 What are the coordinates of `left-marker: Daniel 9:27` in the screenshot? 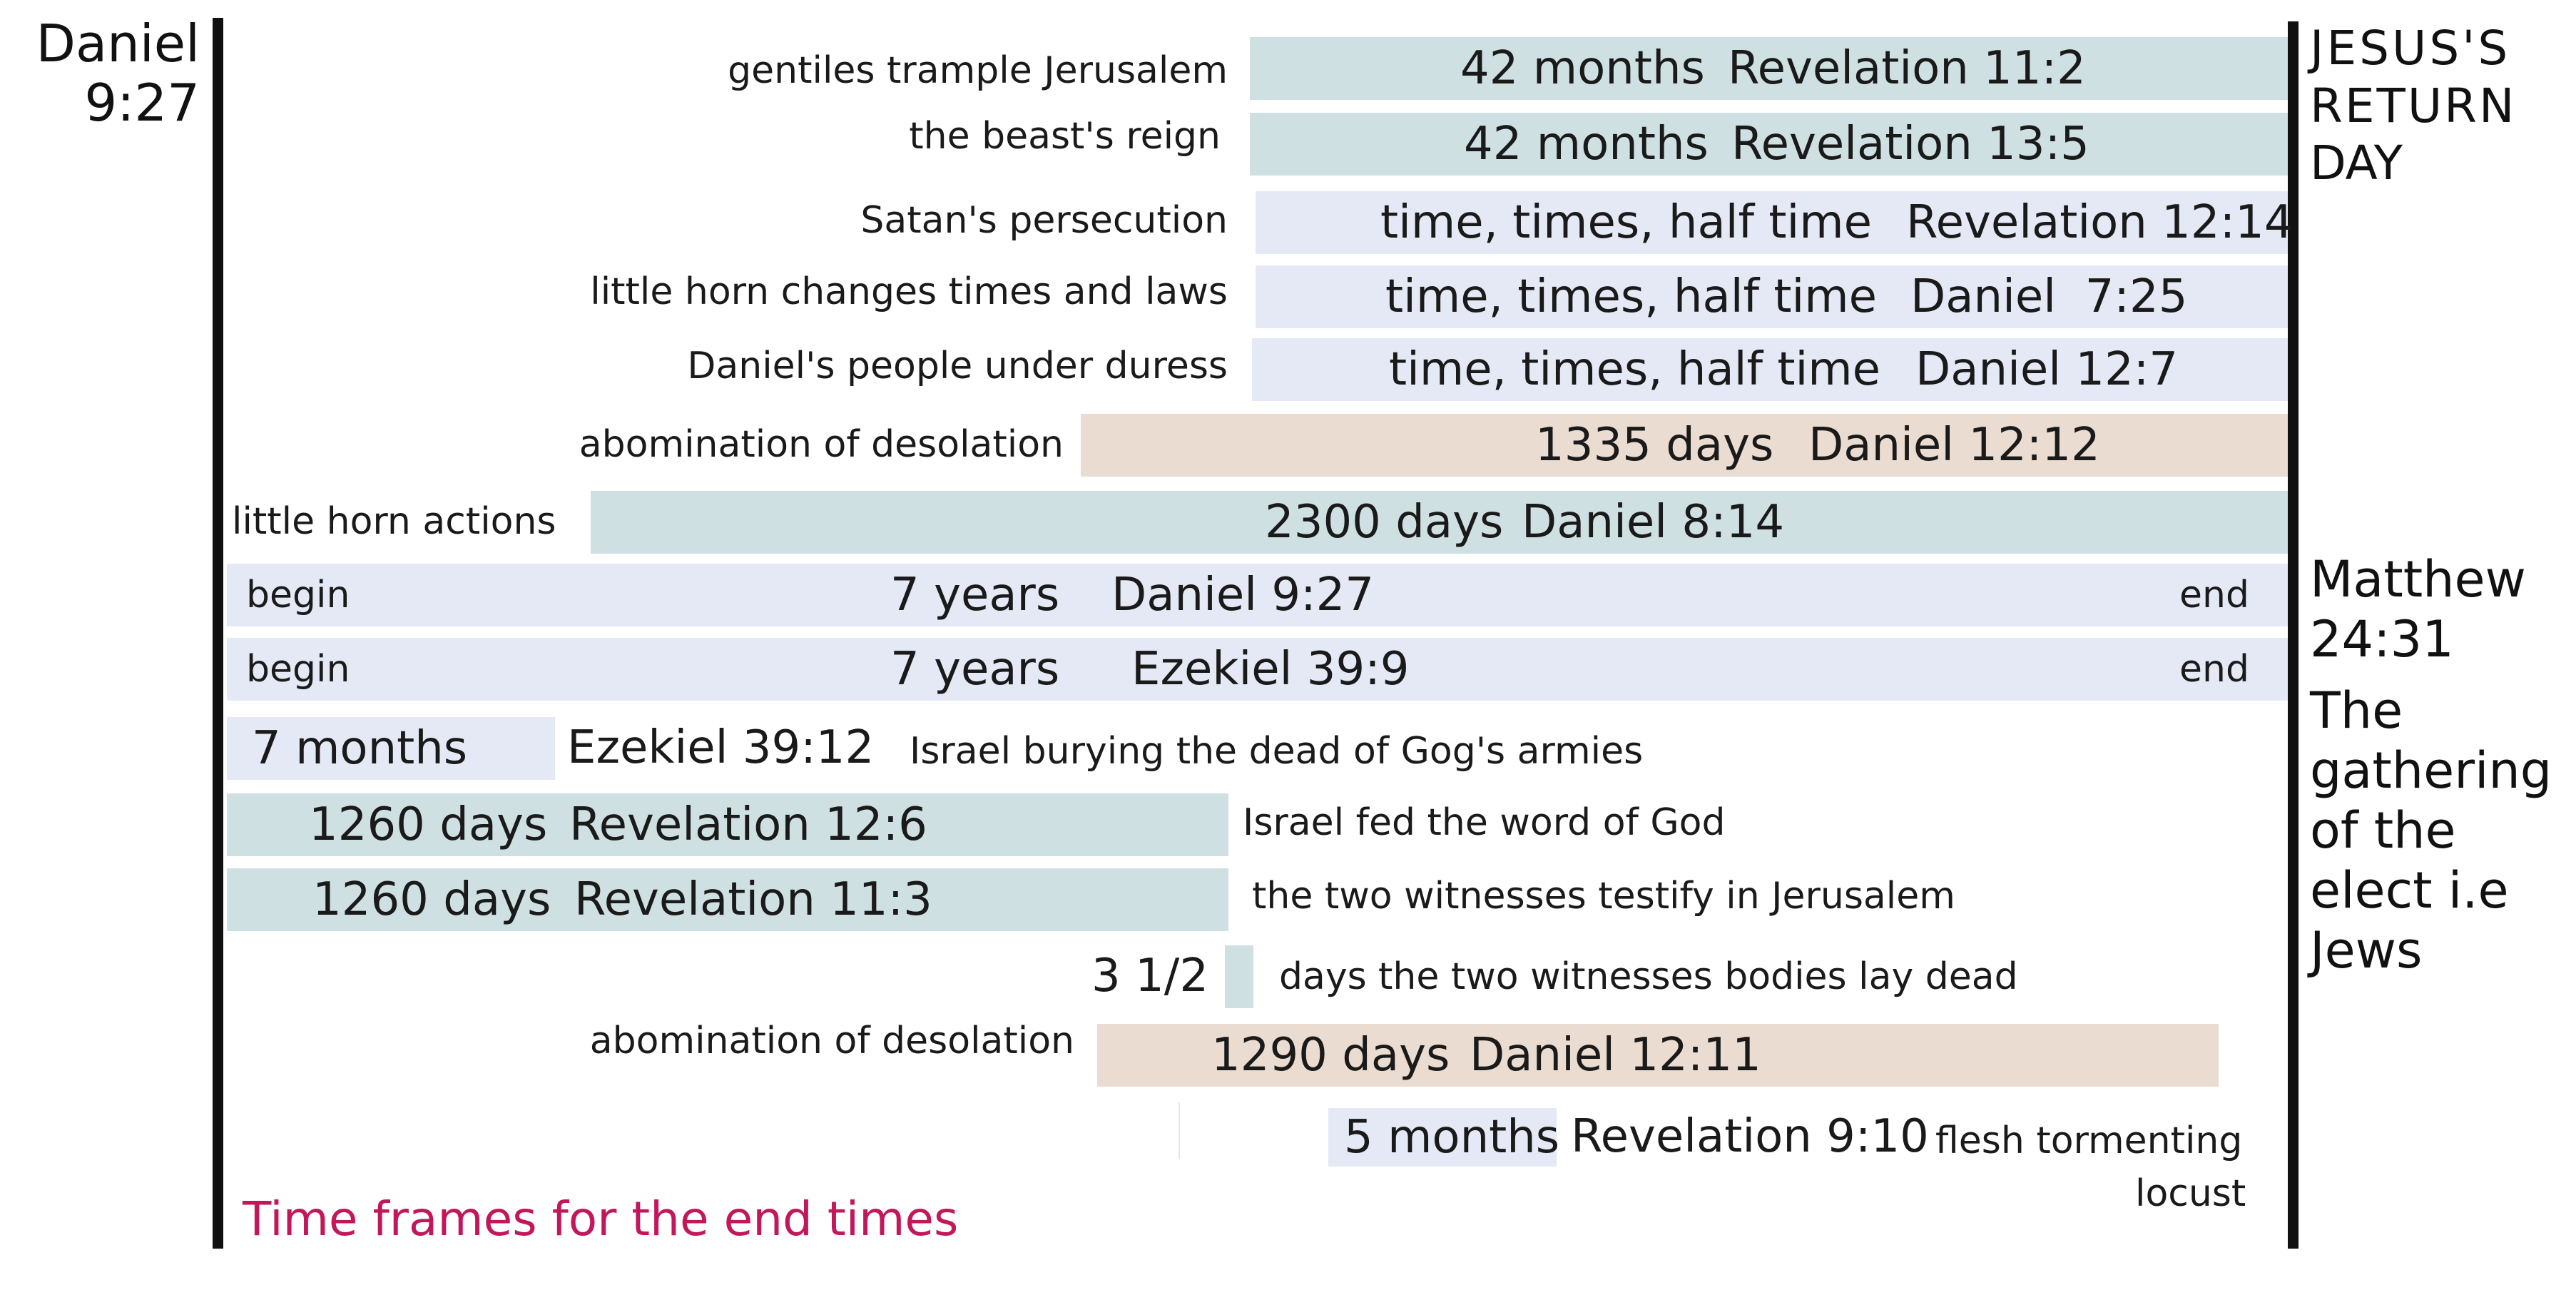 It's located at (114, 73).